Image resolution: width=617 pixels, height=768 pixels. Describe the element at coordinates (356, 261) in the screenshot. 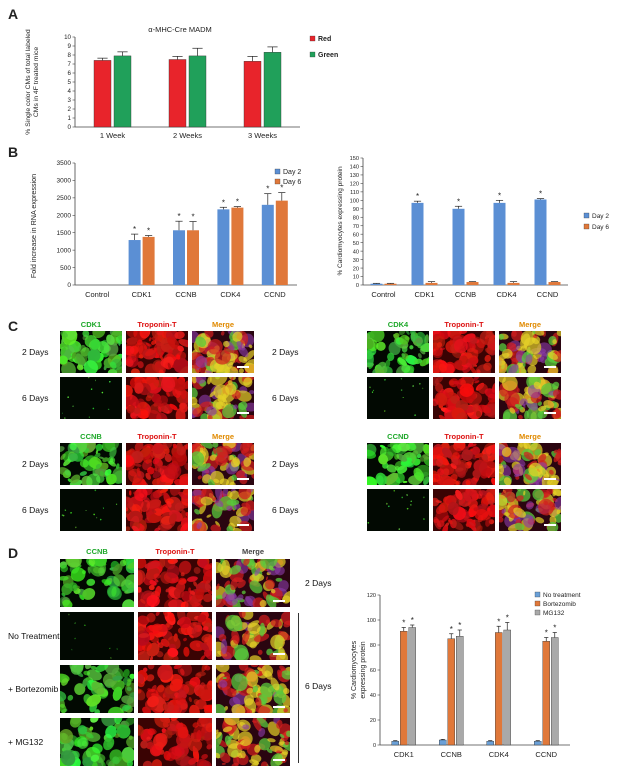

I see `y-tick-label: 30` at that location.